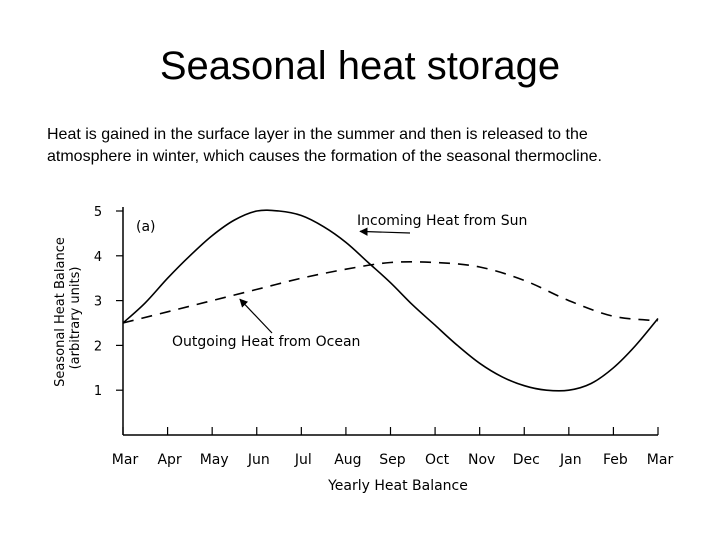  I want to click on panel-label: (a), so click(146, 227).